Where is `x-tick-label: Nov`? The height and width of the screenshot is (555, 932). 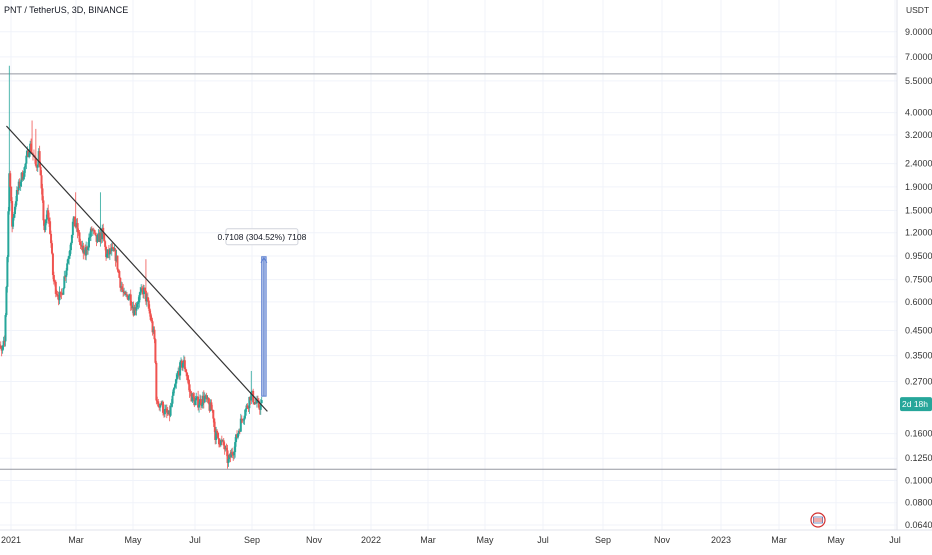
x-tick-label: Nov is located at coordinates (662, 540).